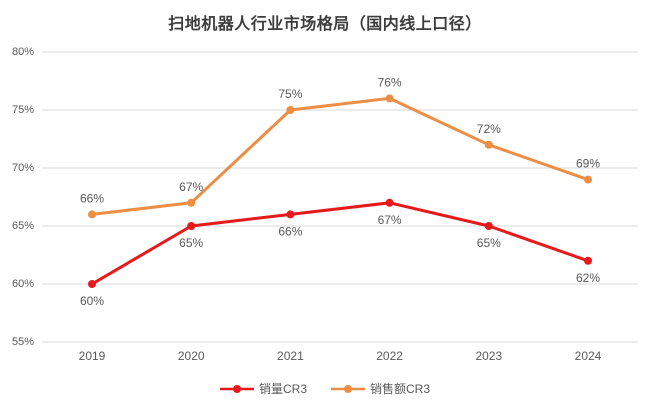 The image size is (650, 407). What do you see at coordinates (23, 52) in the screenshot?
I see `y-axis-tick-label: 80%` at bounding box center [23, 52].